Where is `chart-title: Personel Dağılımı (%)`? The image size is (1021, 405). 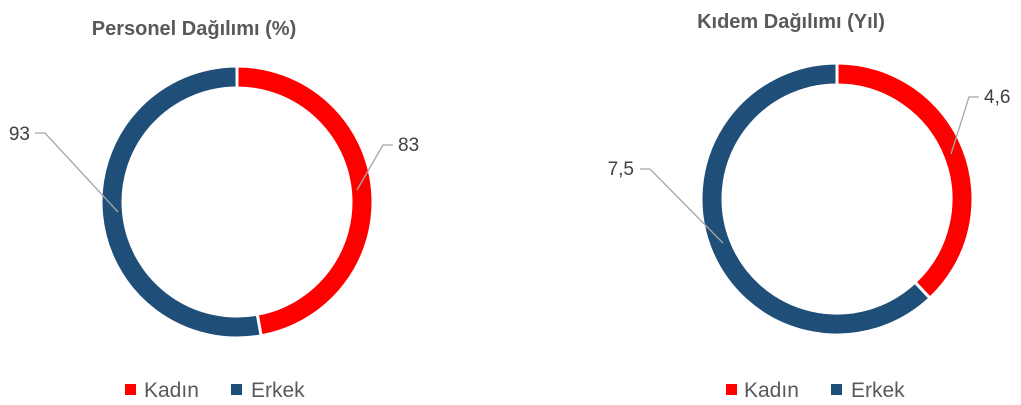
chart-title: Personel Dağılımı (%) is located at coordinates (194, 29).